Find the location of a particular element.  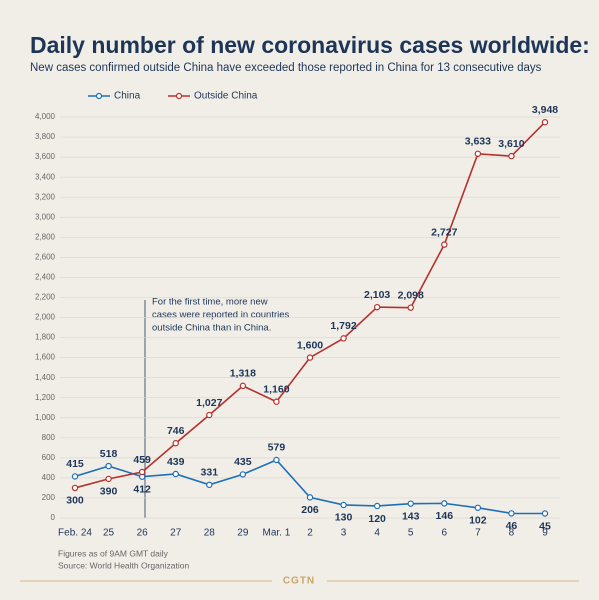

annotation: cases were reported in countries is located at coordinates (221, 315).